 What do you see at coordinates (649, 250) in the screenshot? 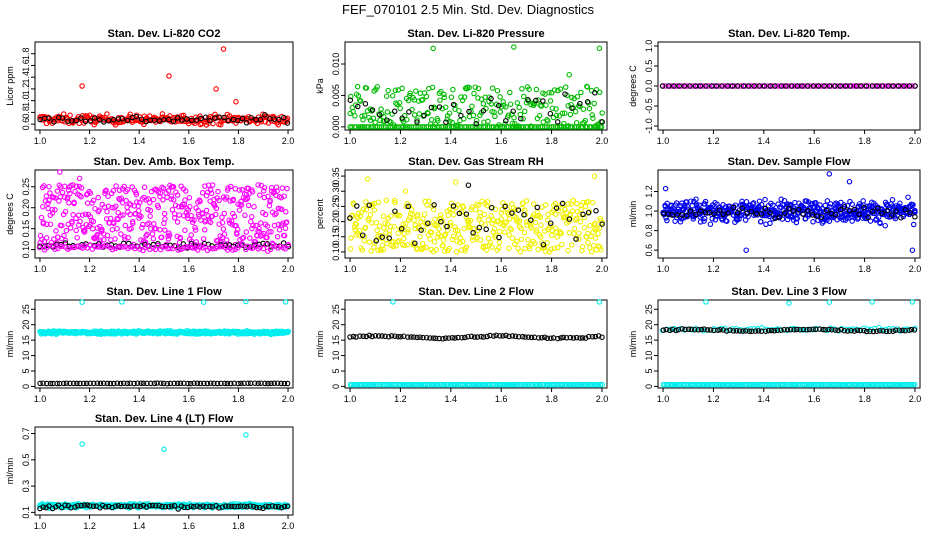
I see `y-tick-label: 0.6` at bounding box center [649, 250].